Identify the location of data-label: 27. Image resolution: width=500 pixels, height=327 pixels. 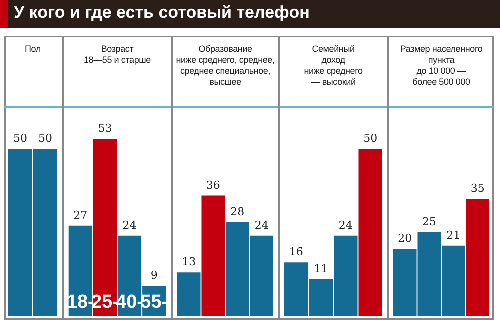
(81, 215).